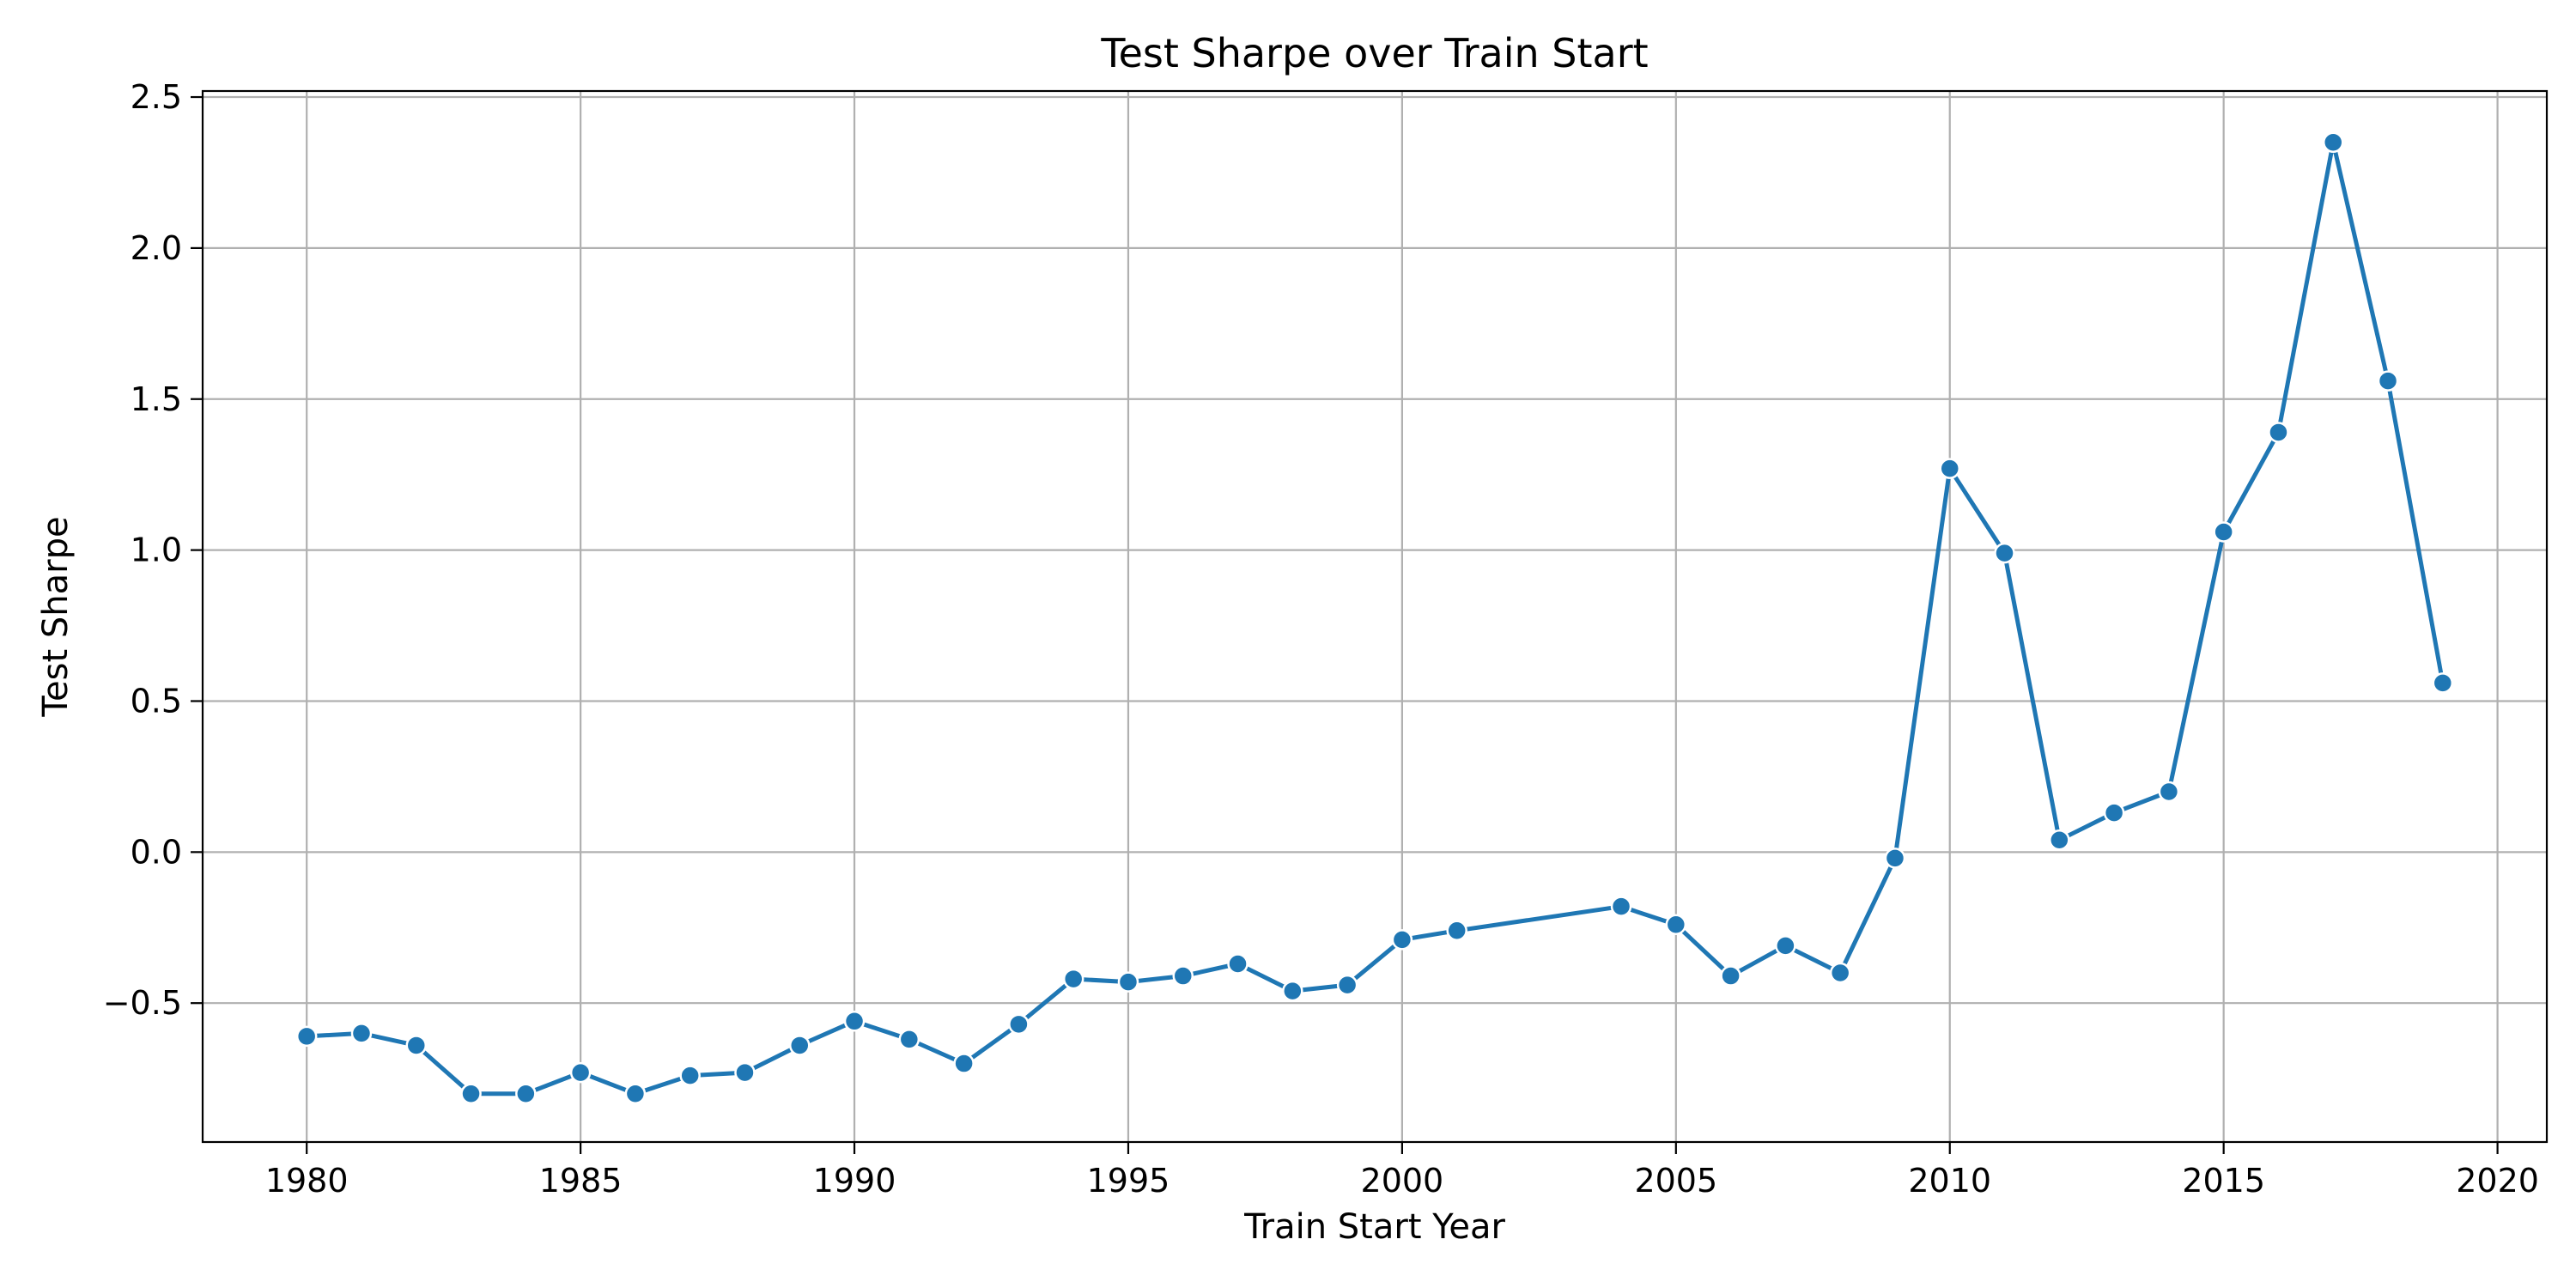  What do you see at coordinates (143, 1003) in the screenshot?
I see `y-tick-label: −0.5` at bounding box center [143, 1003].